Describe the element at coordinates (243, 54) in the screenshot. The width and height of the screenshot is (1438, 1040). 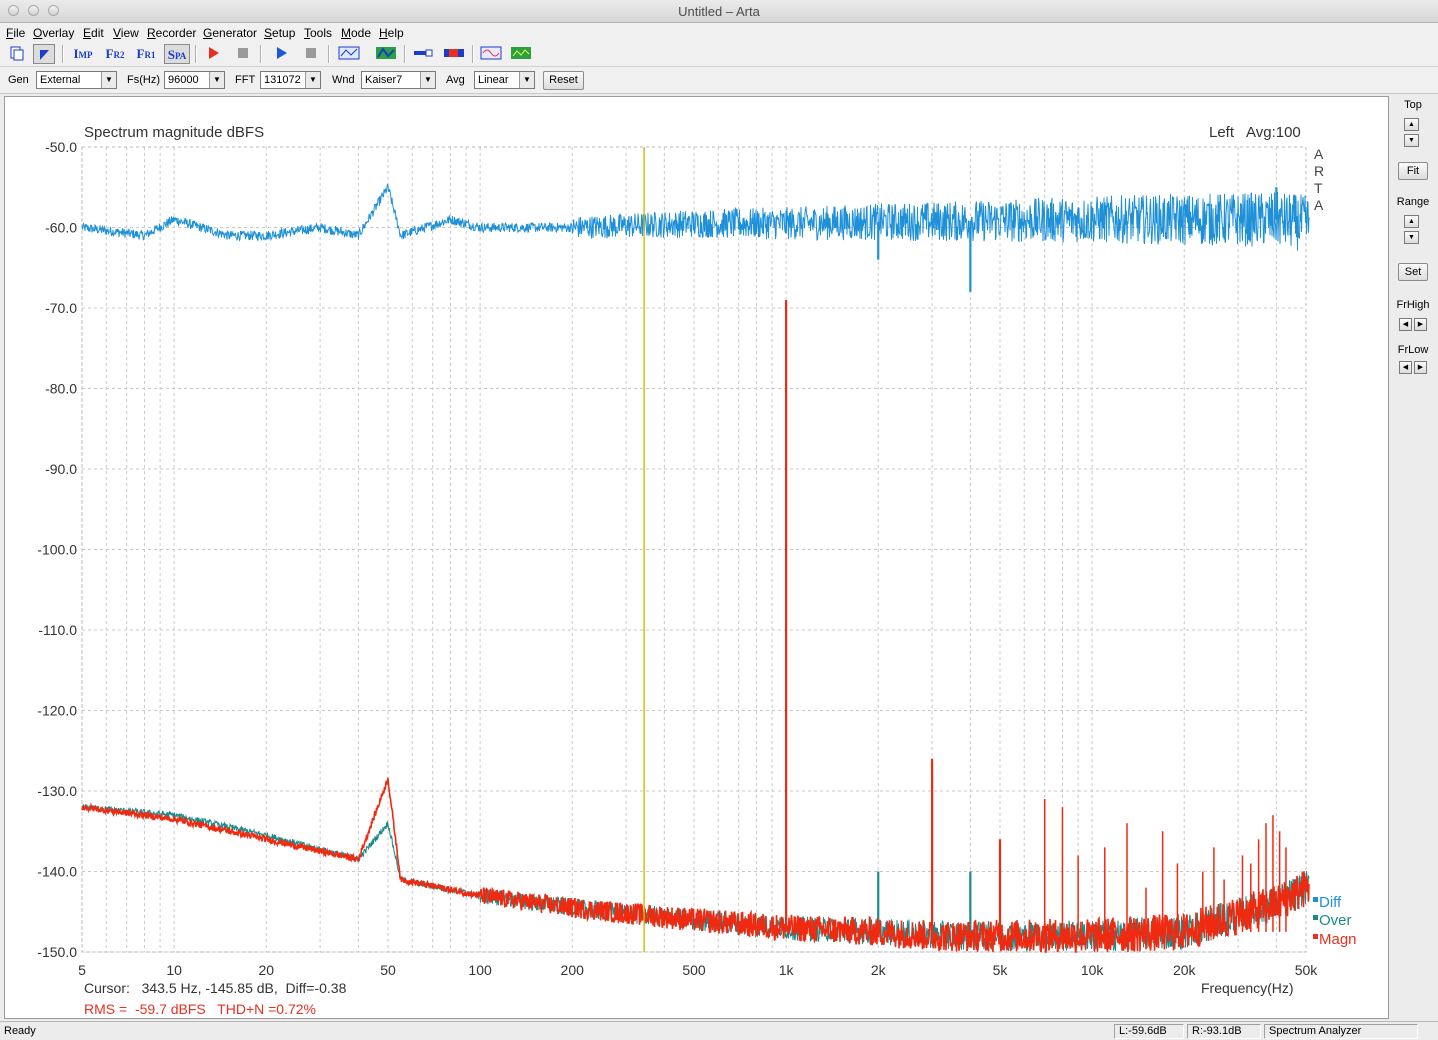
I see `record-stop-icon` at that location.